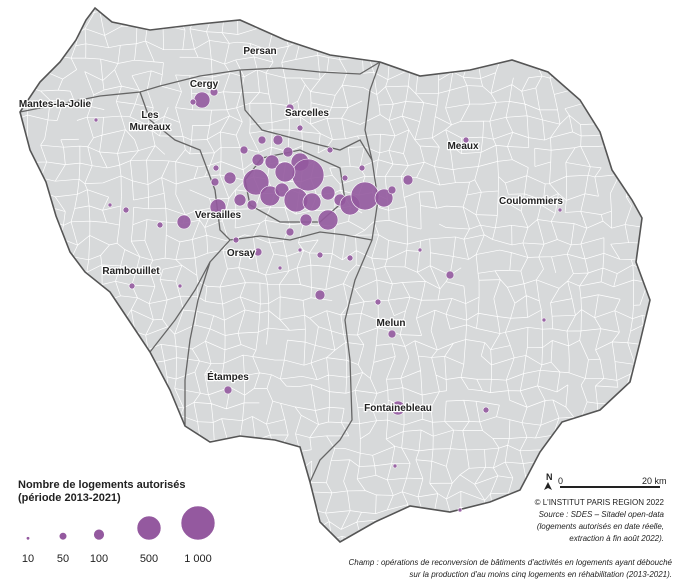 The image size is (680, 583). Describe the element at coordinates (63, 559) in the screenshot. I see `legend-label: 50` at that location.